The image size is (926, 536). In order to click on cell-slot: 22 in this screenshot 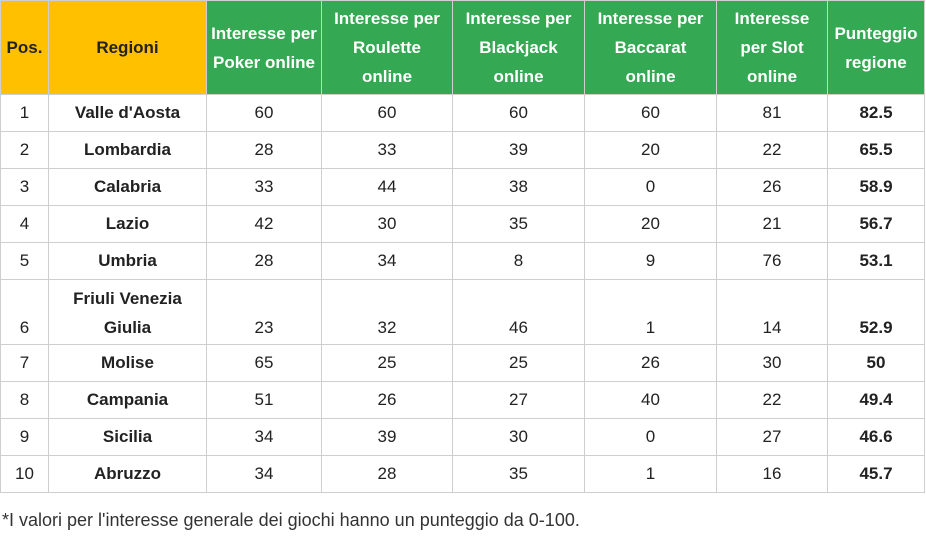, I will do `click(772, 150)`.